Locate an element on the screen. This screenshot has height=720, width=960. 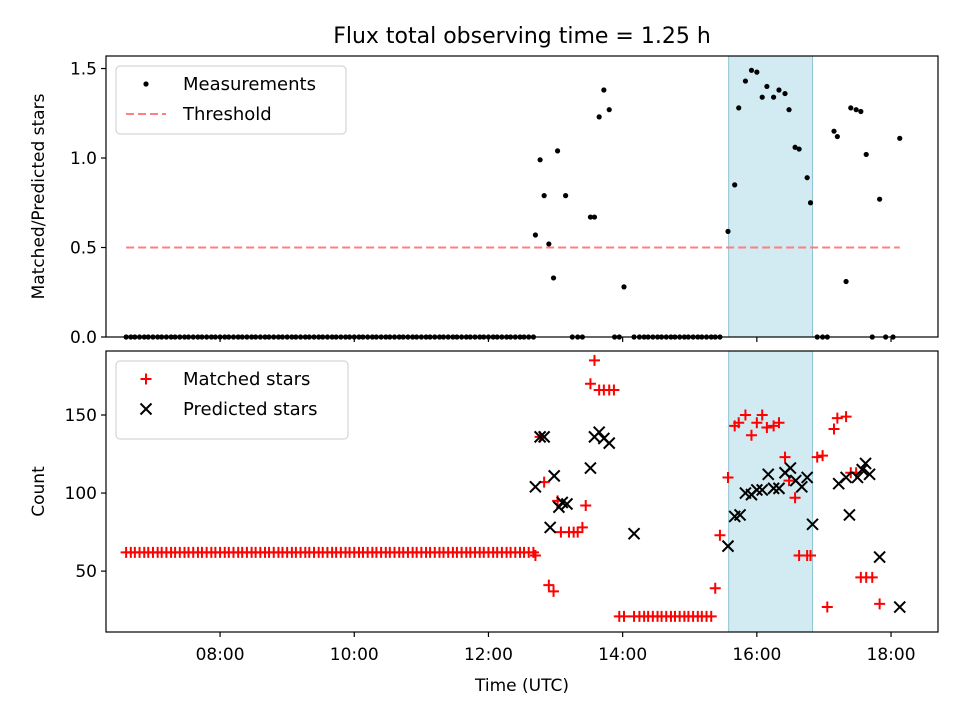
y-tick-label: 0.5 is located at coordinates (83, 249).